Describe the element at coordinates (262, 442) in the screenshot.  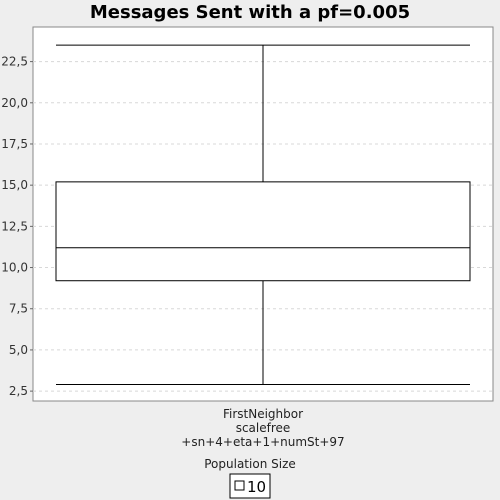
I see `category-label-line: +sn+4+eta+1+numSt+97` at that location.